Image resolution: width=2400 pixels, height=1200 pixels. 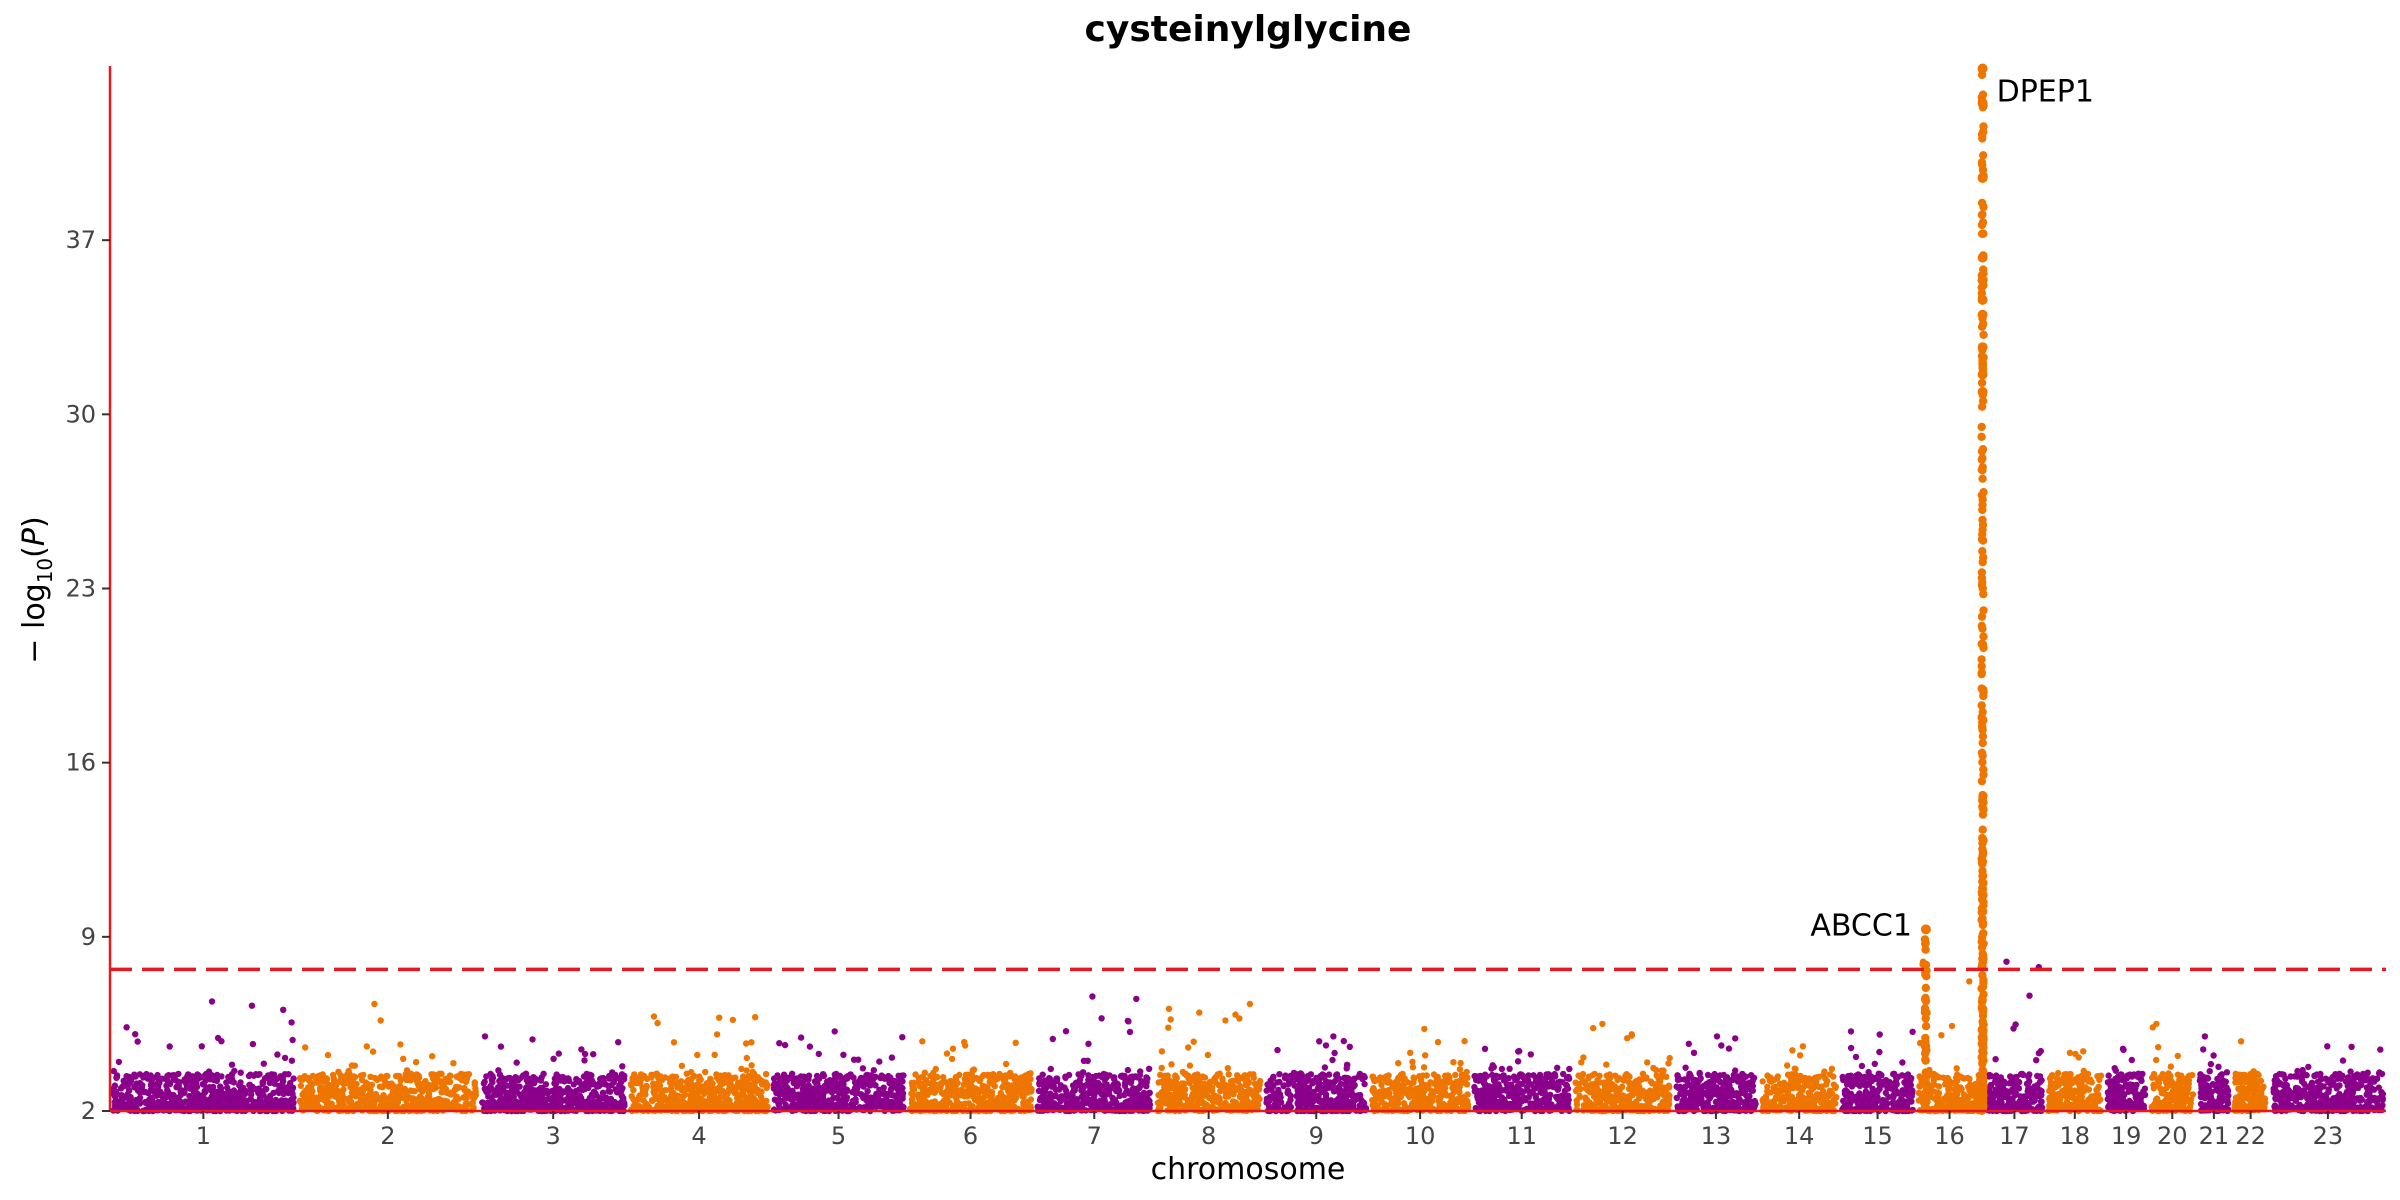 I want to click on chromosome-2-points, so click(x=387, y=1057).